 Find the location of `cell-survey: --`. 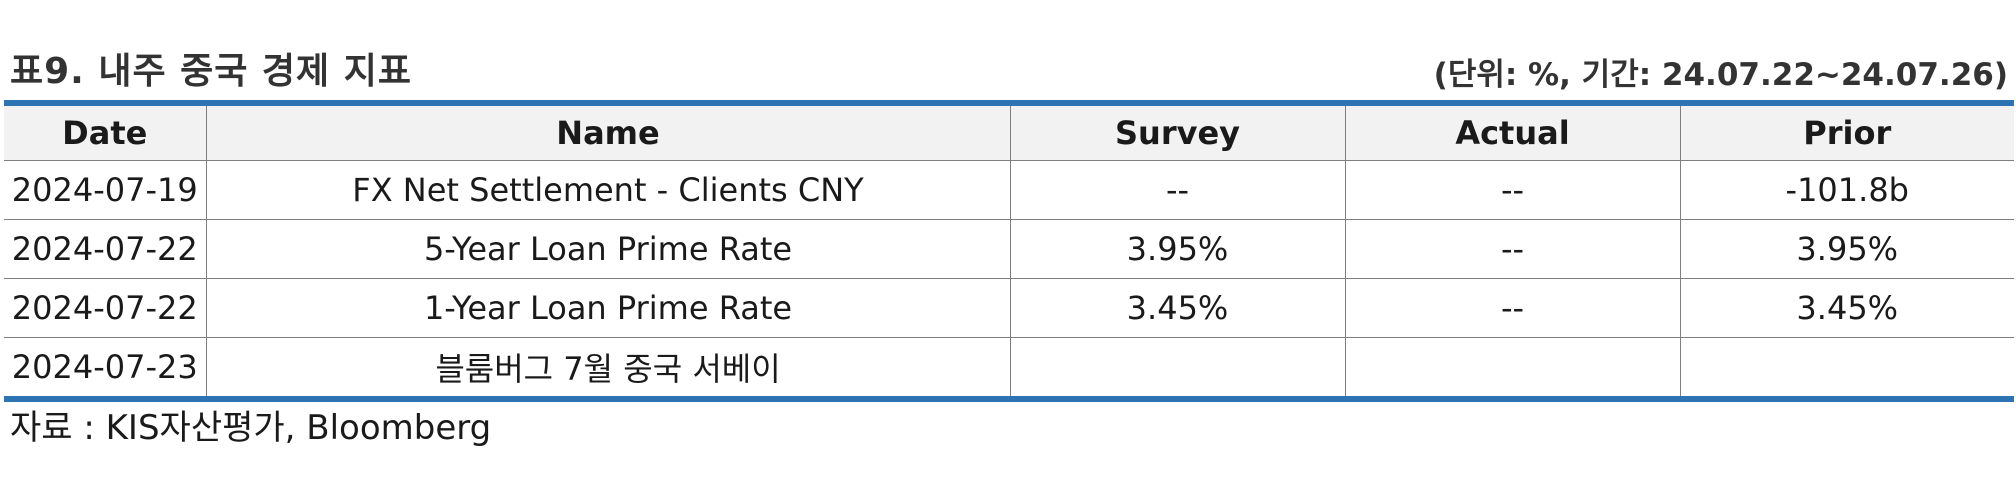

cell-survey: -- is located at coordinates (1177, 190).